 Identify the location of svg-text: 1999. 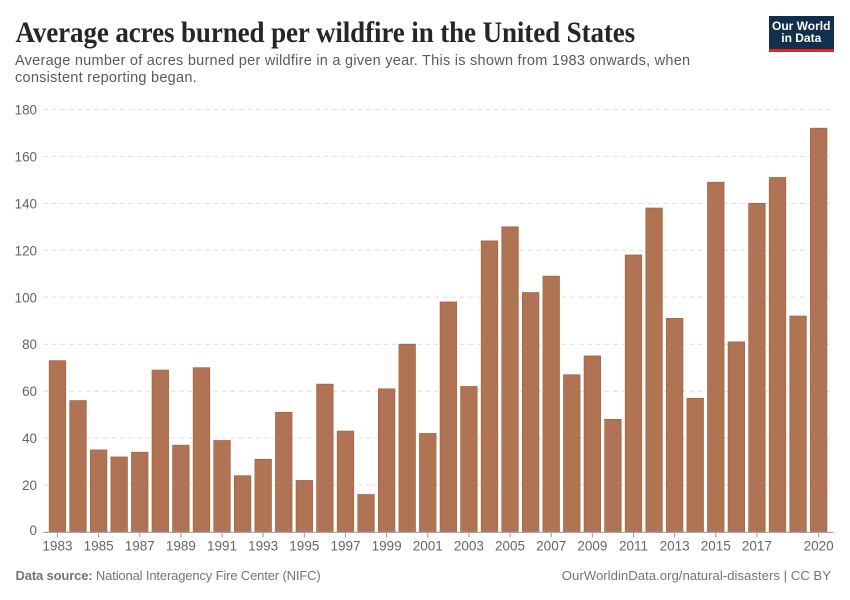
(387, 545).